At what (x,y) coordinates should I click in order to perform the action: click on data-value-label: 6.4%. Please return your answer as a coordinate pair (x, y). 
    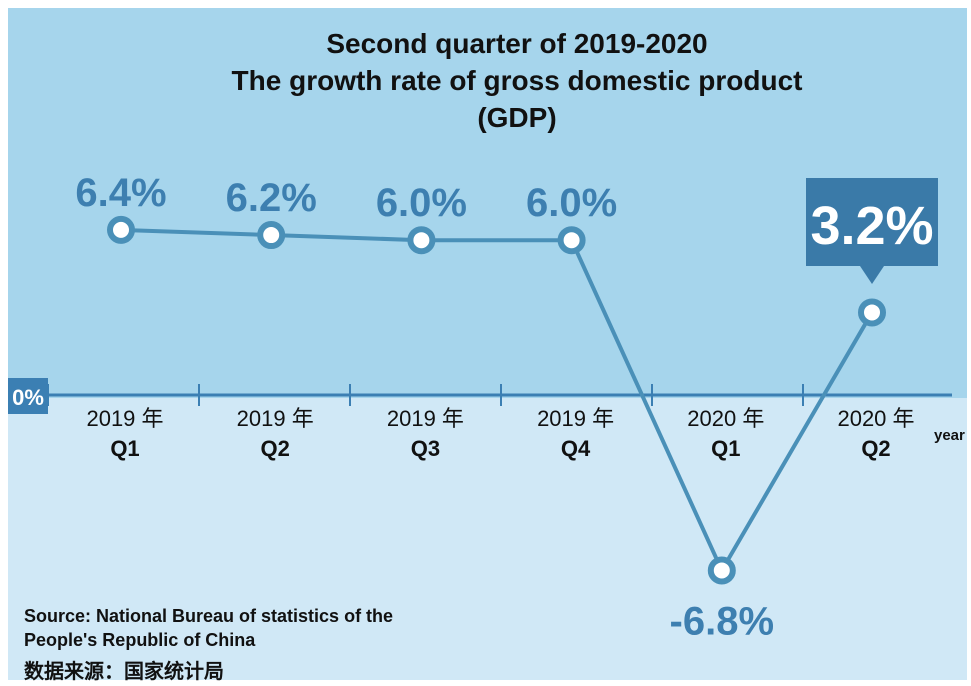
    Looking at the image, I should click on (120, 193).